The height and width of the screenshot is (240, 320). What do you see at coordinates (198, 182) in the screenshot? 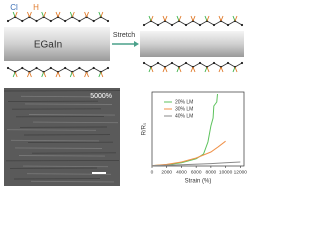
I see `x-axis-label: Strain (%)` at bounding box center [198, 182].